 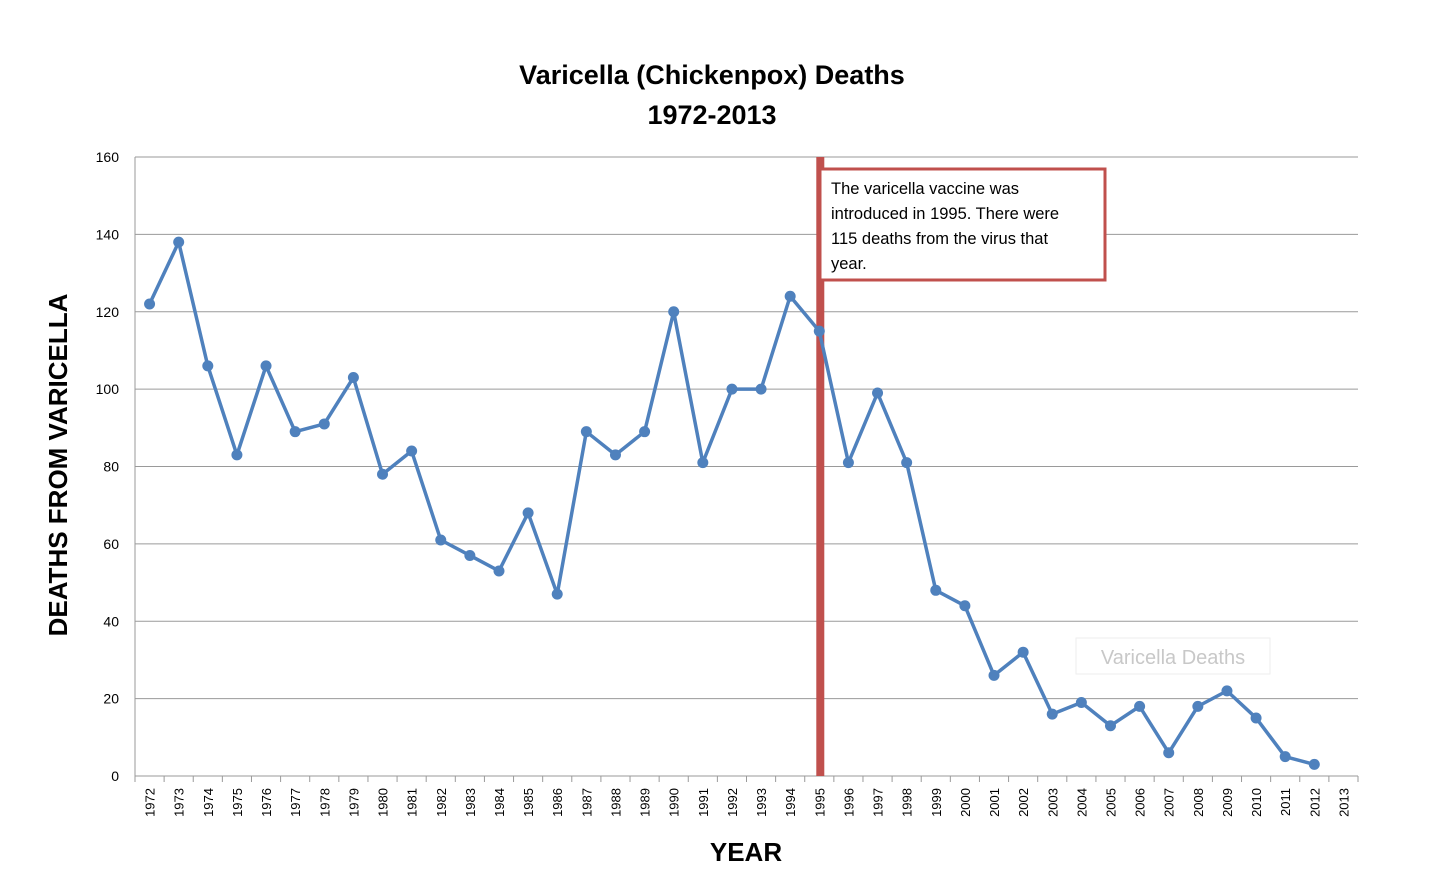 I want to click on y-tick-label: 160, so click(x=108, y=157).